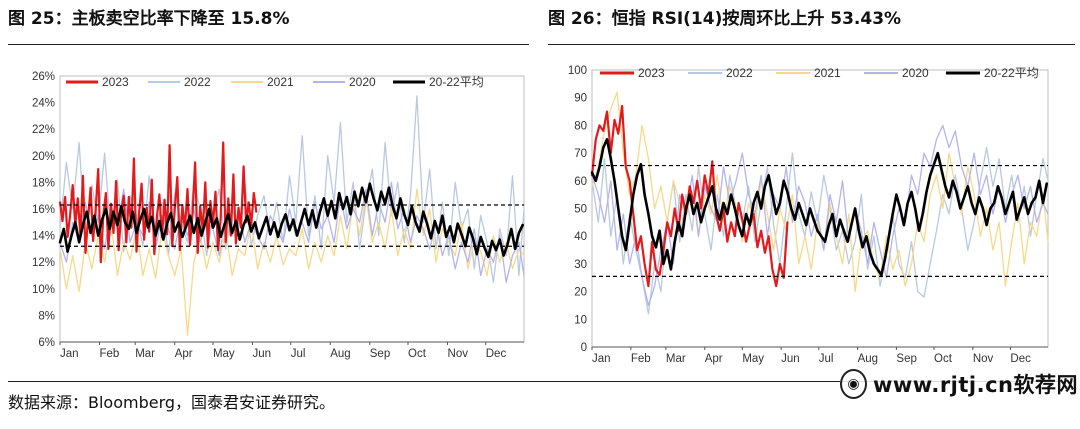 The image size is (1080, 429). Describe the element at coordinates (43, 210) in the screenshot. I see `y-tick-label: 16%` at that location.